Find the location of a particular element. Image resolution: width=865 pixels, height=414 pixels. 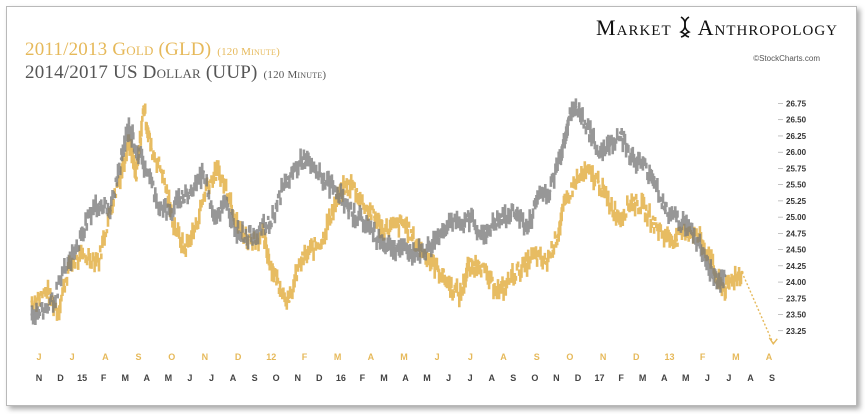

y-tick-label: 24.25 is located at coordinates (796, 266).